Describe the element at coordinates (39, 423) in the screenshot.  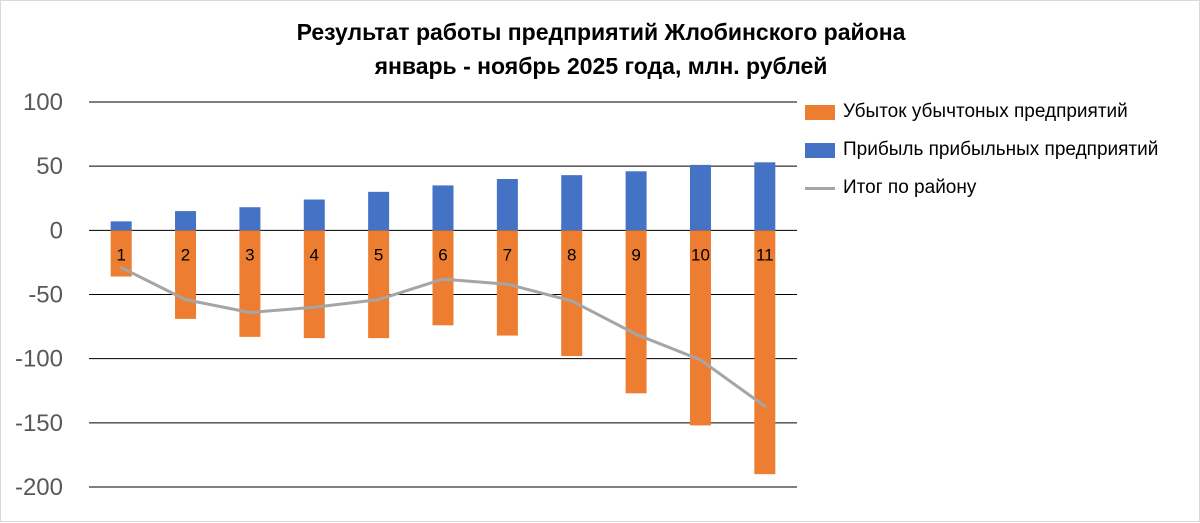
I see `y-tick-label: -150` at that location.